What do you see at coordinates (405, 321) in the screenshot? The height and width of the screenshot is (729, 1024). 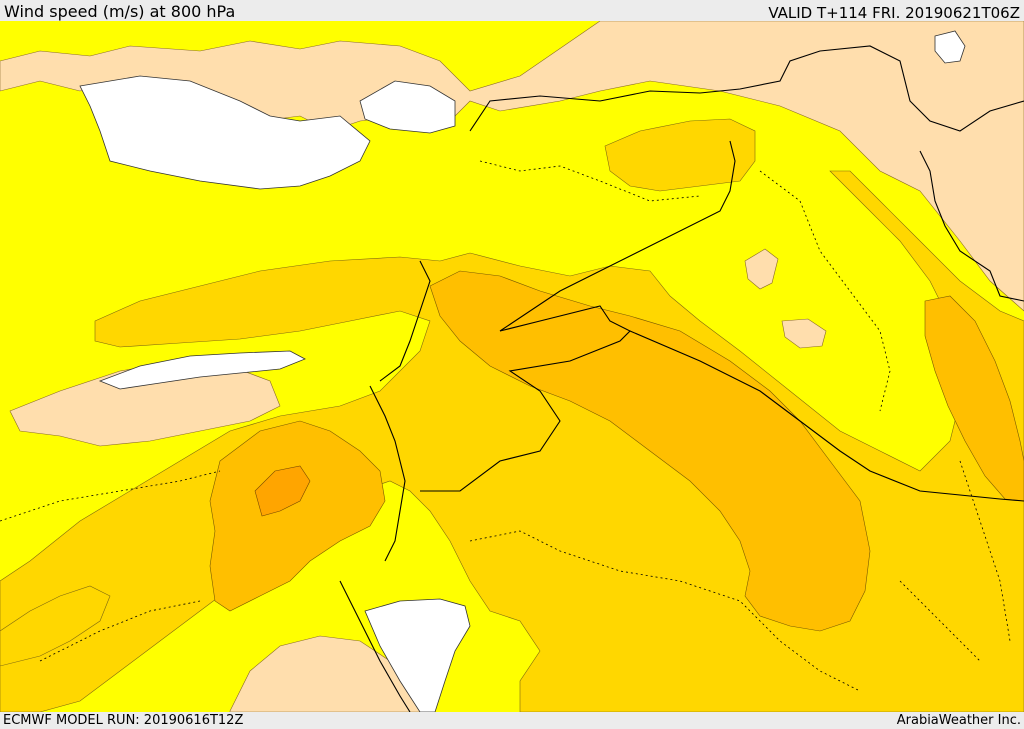 I see `border-levant-coast` at bounding box center [405, 321].